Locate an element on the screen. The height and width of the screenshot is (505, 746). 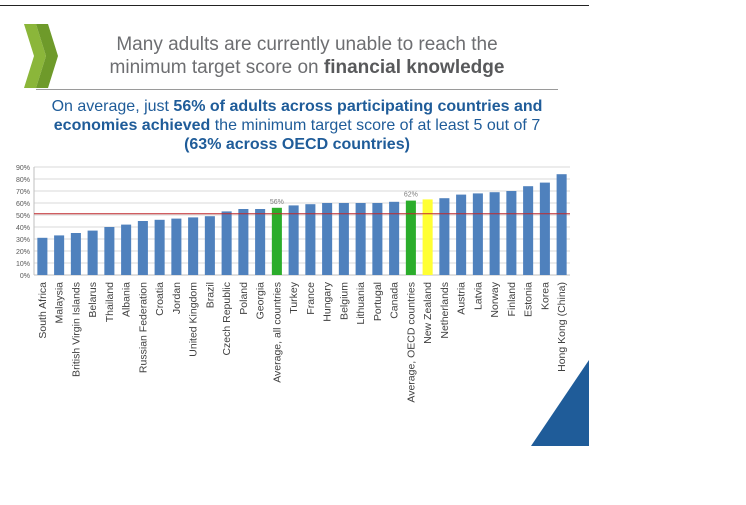
y-tick-label: 10% is located at coordinates (23, 264).